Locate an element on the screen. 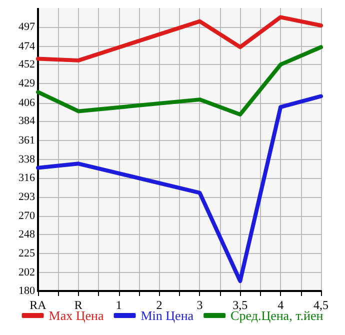 Image resolution: width=345 pixels, height=335 pixels. y-tick-label: 270 is located at coordinates (27, 216).